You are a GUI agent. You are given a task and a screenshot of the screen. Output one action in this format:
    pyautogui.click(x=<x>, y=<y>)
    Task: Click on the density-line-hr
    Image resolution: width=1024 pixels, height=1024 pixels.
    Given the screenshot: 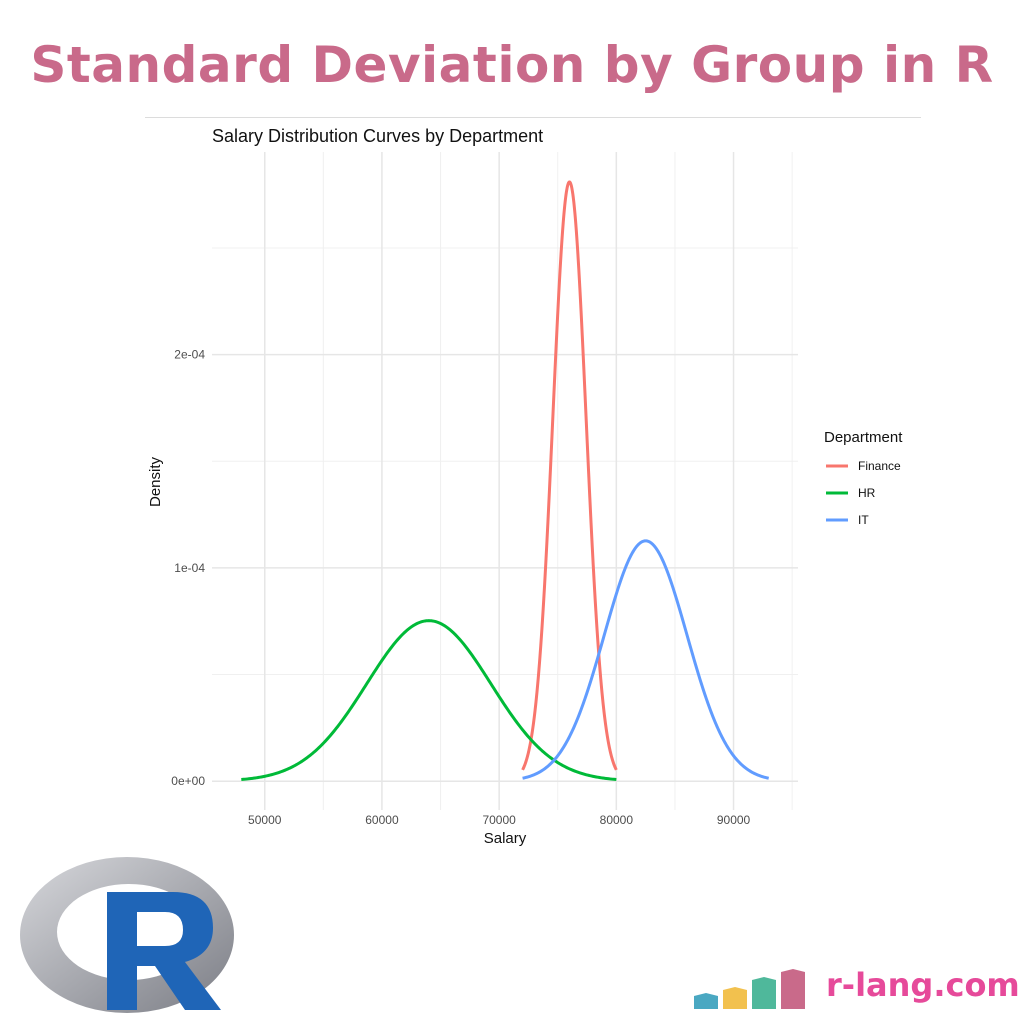 What is the action you would take?
    pyautogui.click(x=429, y=700)
    